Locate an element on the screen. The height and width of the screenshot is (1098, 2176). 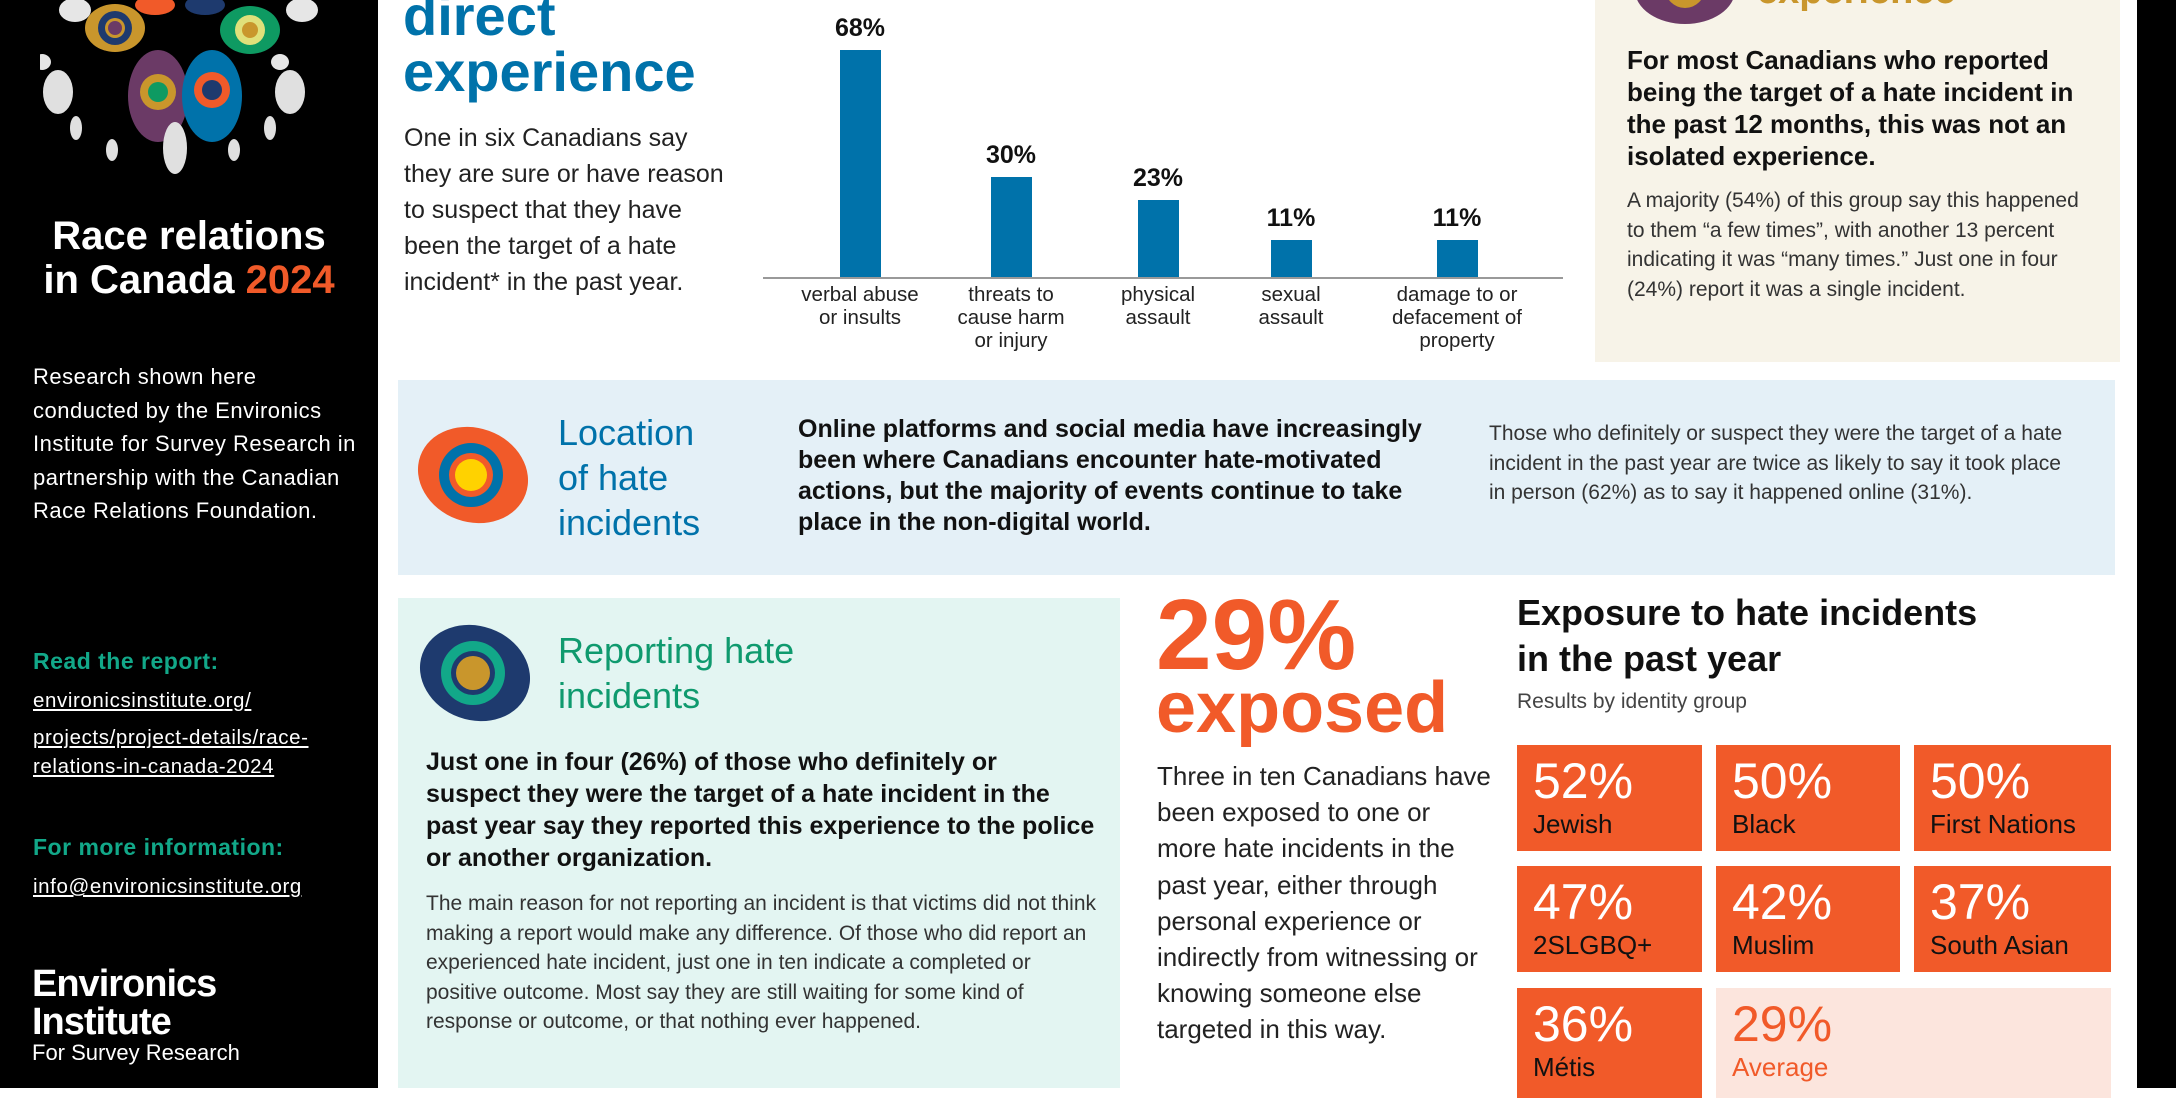
group-tile: 50% Black is located at coordinates (1808, 798).